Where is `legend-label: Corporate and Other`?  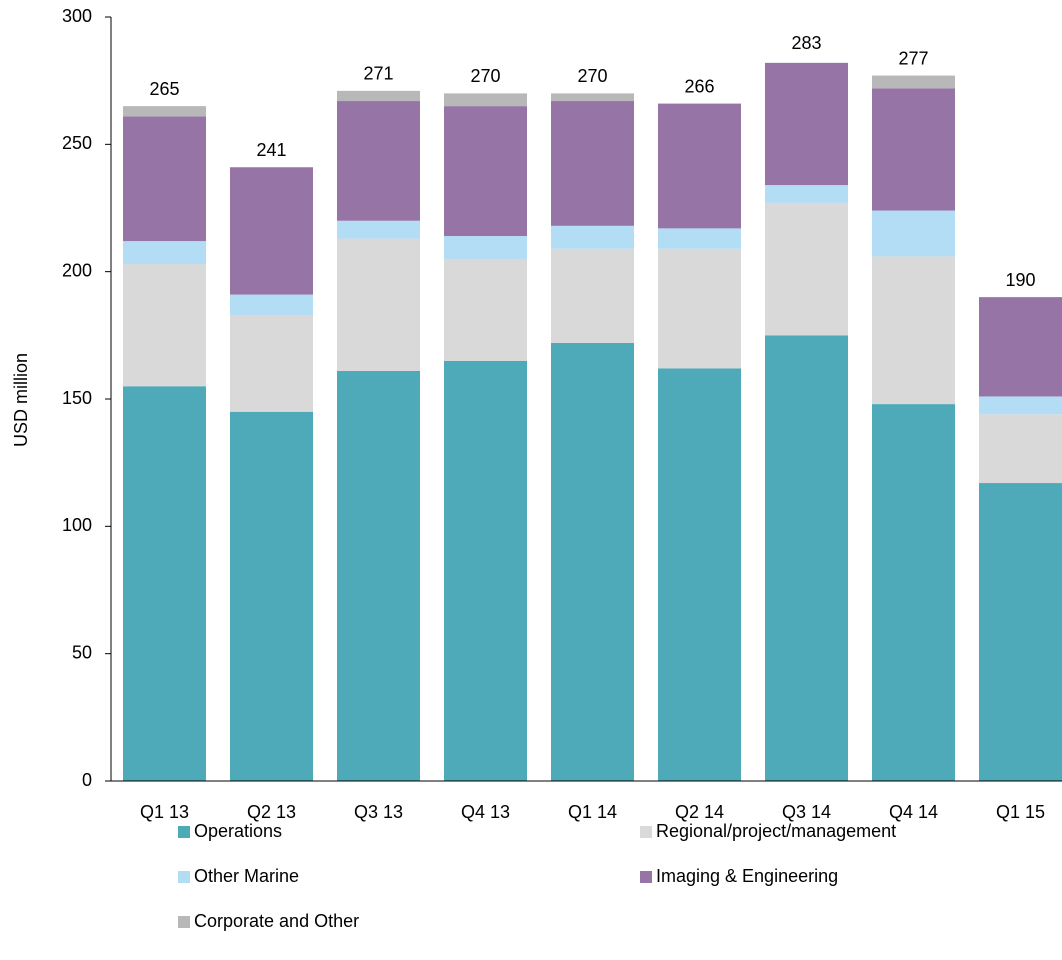 legend-label: Corporate and Other is located at coordinates (276, 921).